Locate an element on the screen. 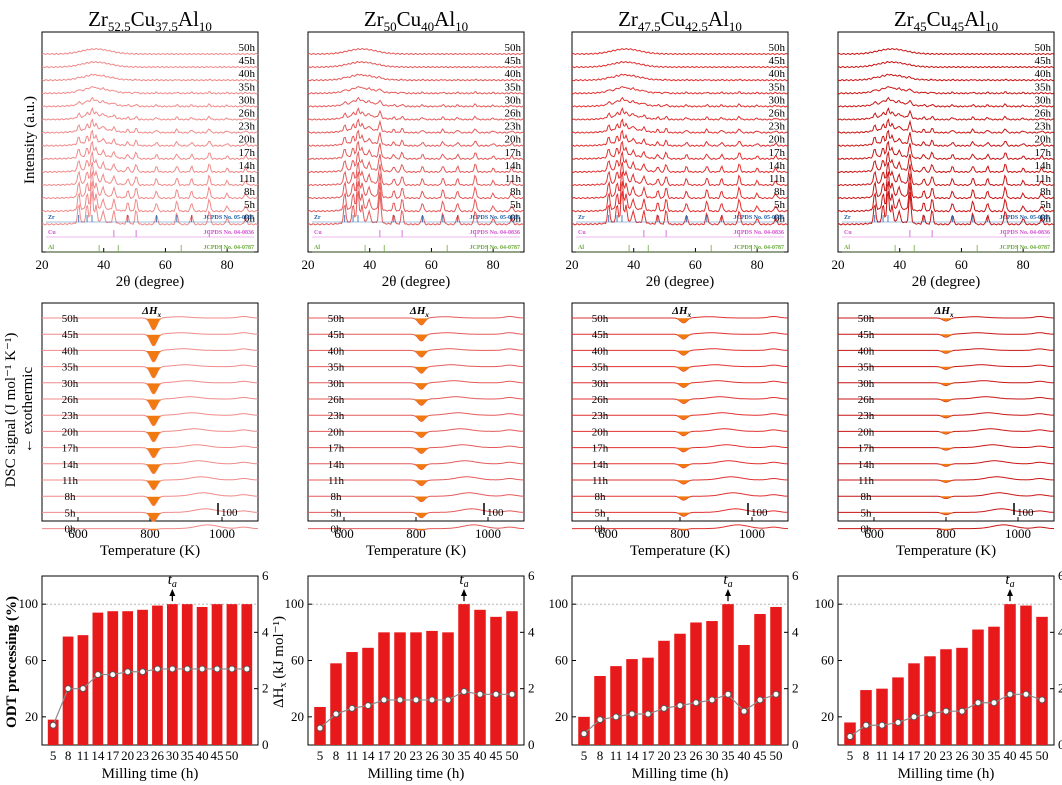 The height and width of the screenshot is (785, 1062). milling-tick-label: 20 is located at coordinates (664, 755).